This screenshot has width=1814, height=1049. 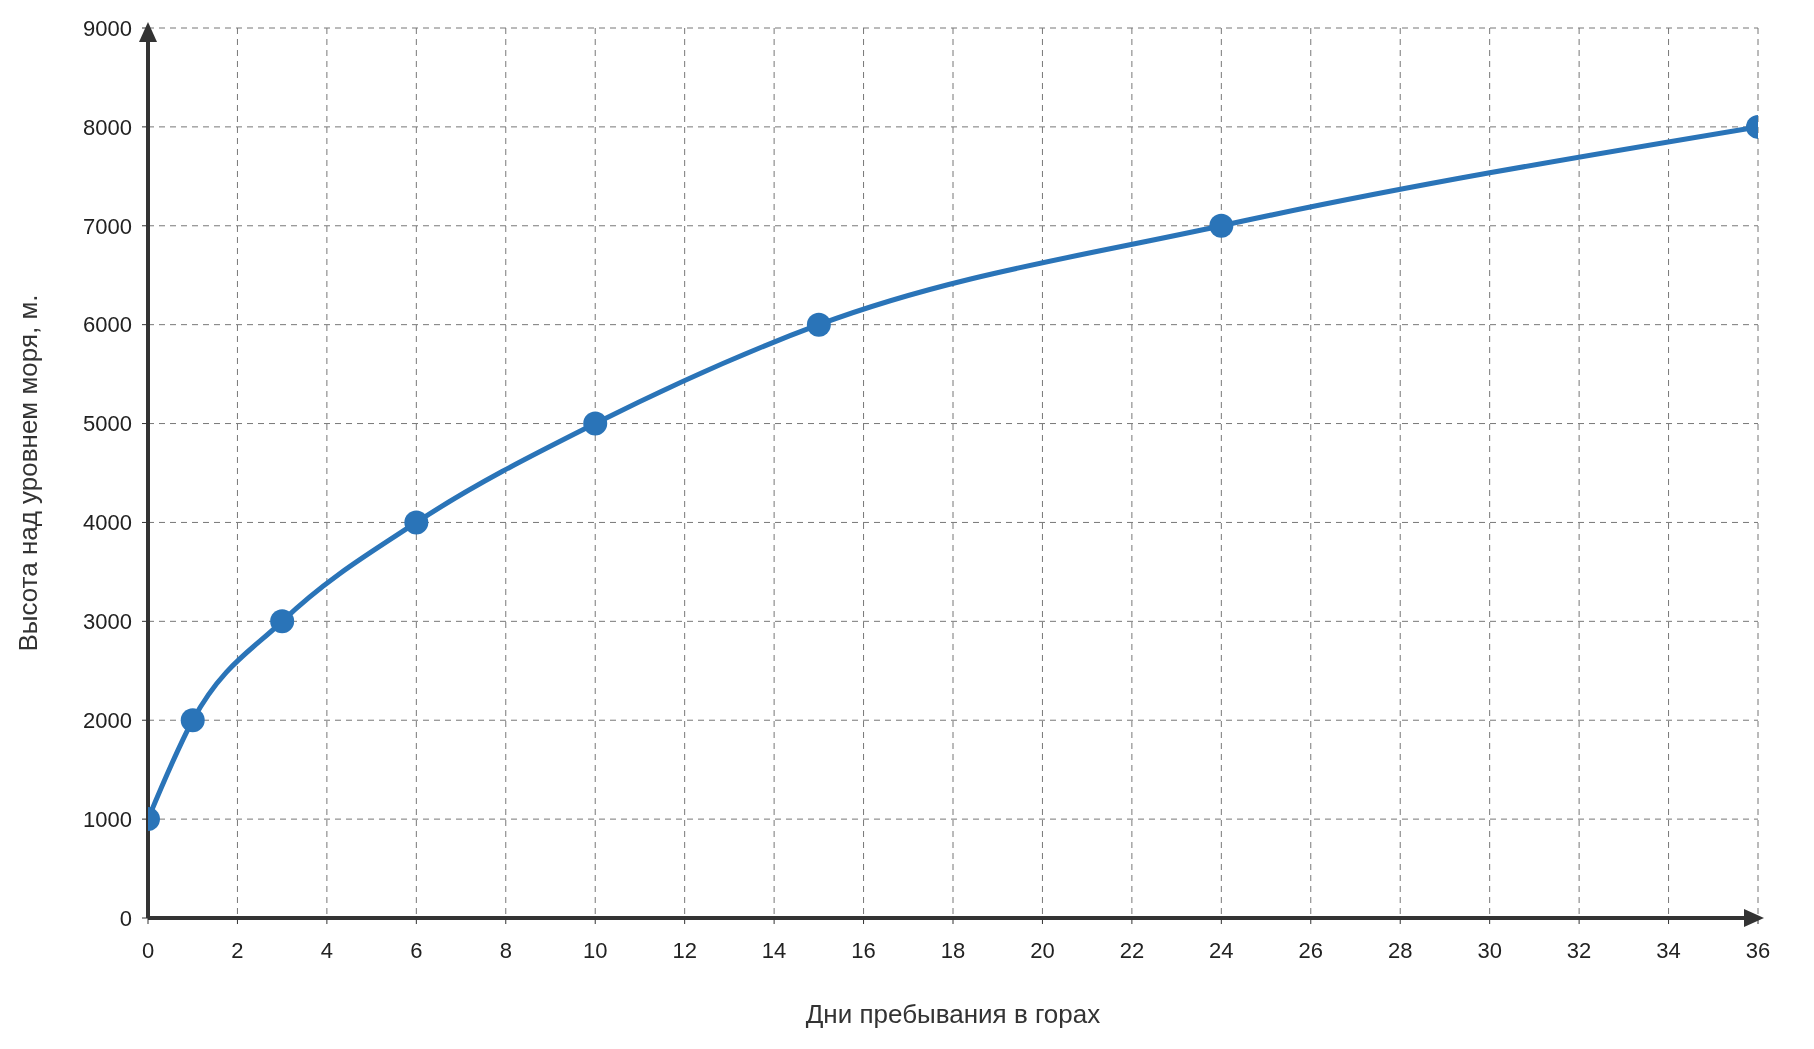 What do you see at coordinates (107, 28) in the screenshot?
I see `y-tick-label: 9000` at bounding box center [107, 28].